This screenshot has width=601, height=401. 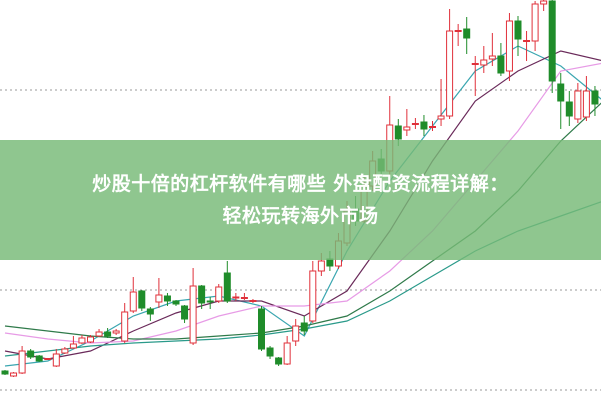 What do you see at coordinates (300, 216) in the screenshot?
I see `banner-title-line2: 轻松玩转海外市场` at bounding box center [300, 216].